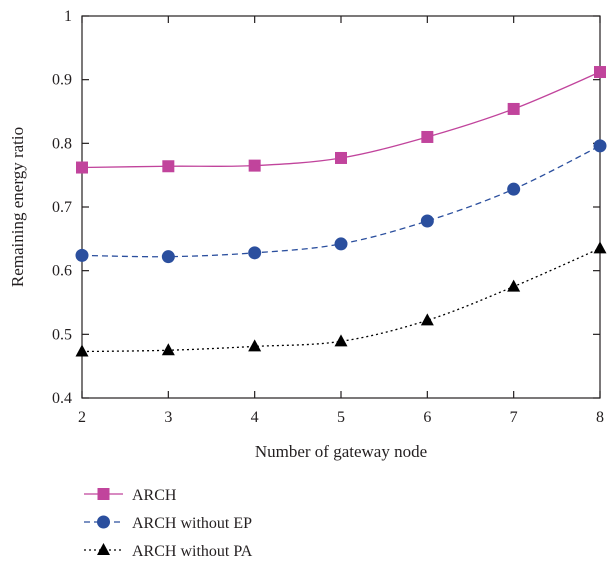 The width and height of the screenshot is (607, 561). What do you see at coordinates (154, 495) in the screenshot?
I see `legend-label-1: ARCH` at bounding box center [154, 495].